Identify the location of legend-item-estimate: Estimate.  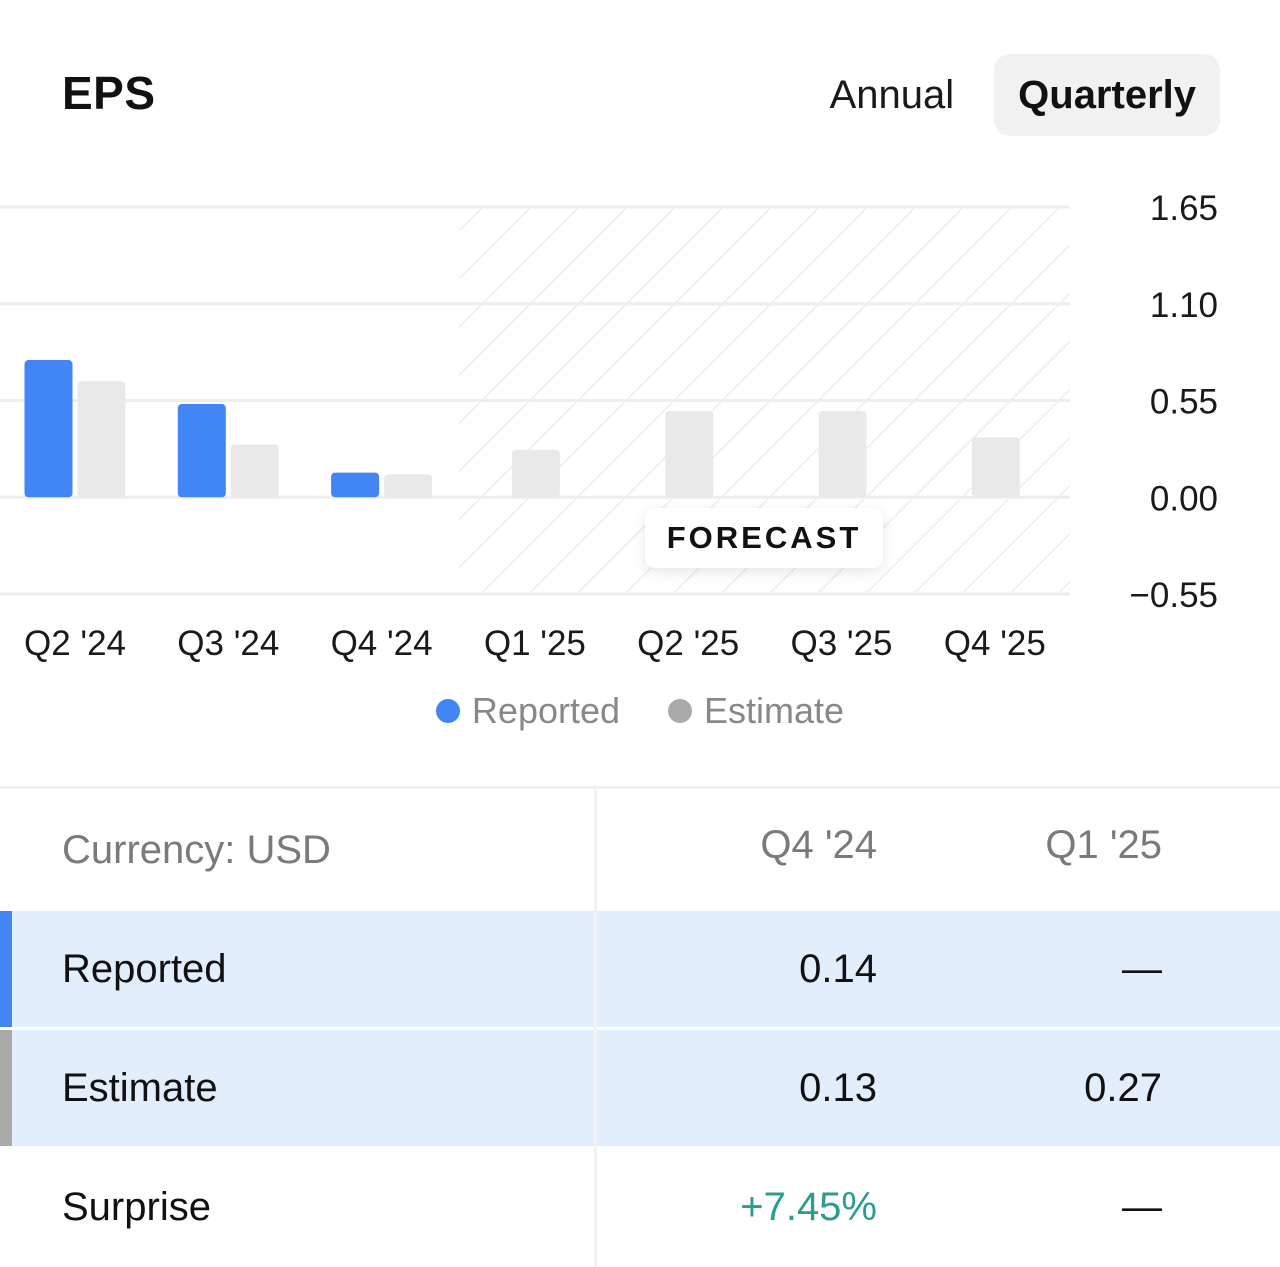
(756, 711).